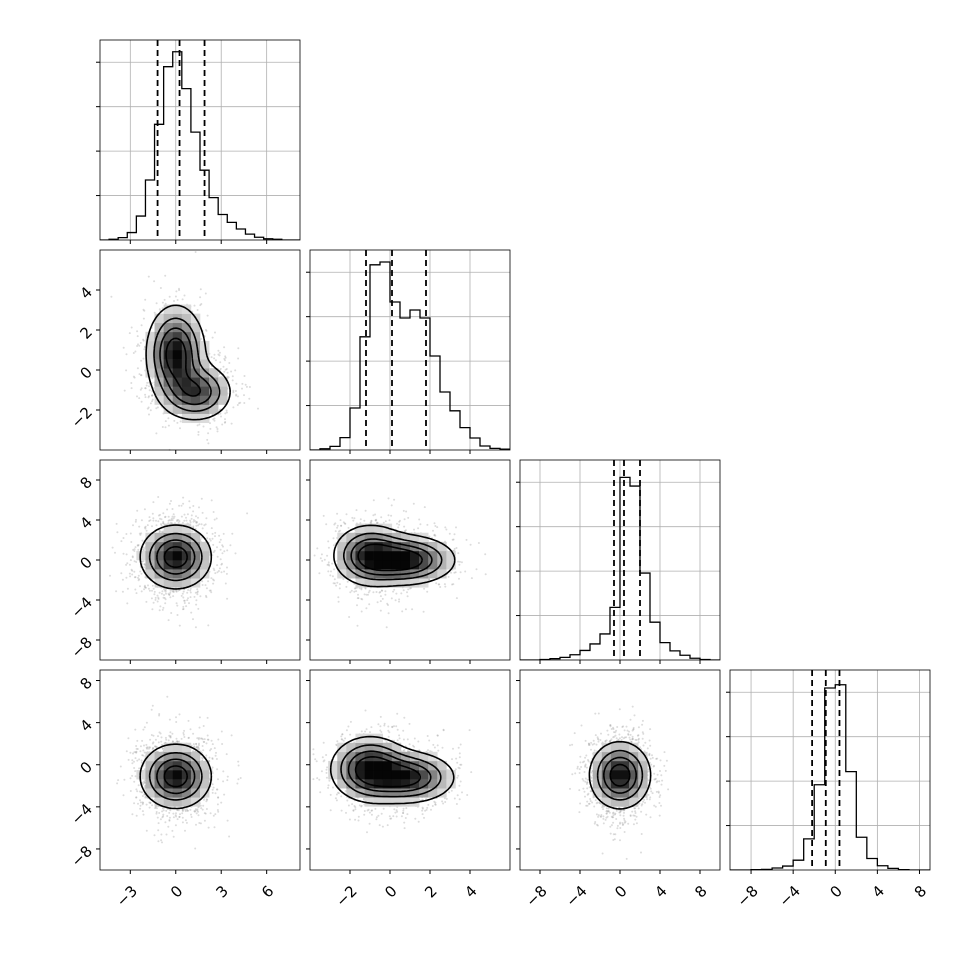 Image resolution: width=970 pixels, height=970 pixels. I want to click on panel-frame, so click(200, 140).